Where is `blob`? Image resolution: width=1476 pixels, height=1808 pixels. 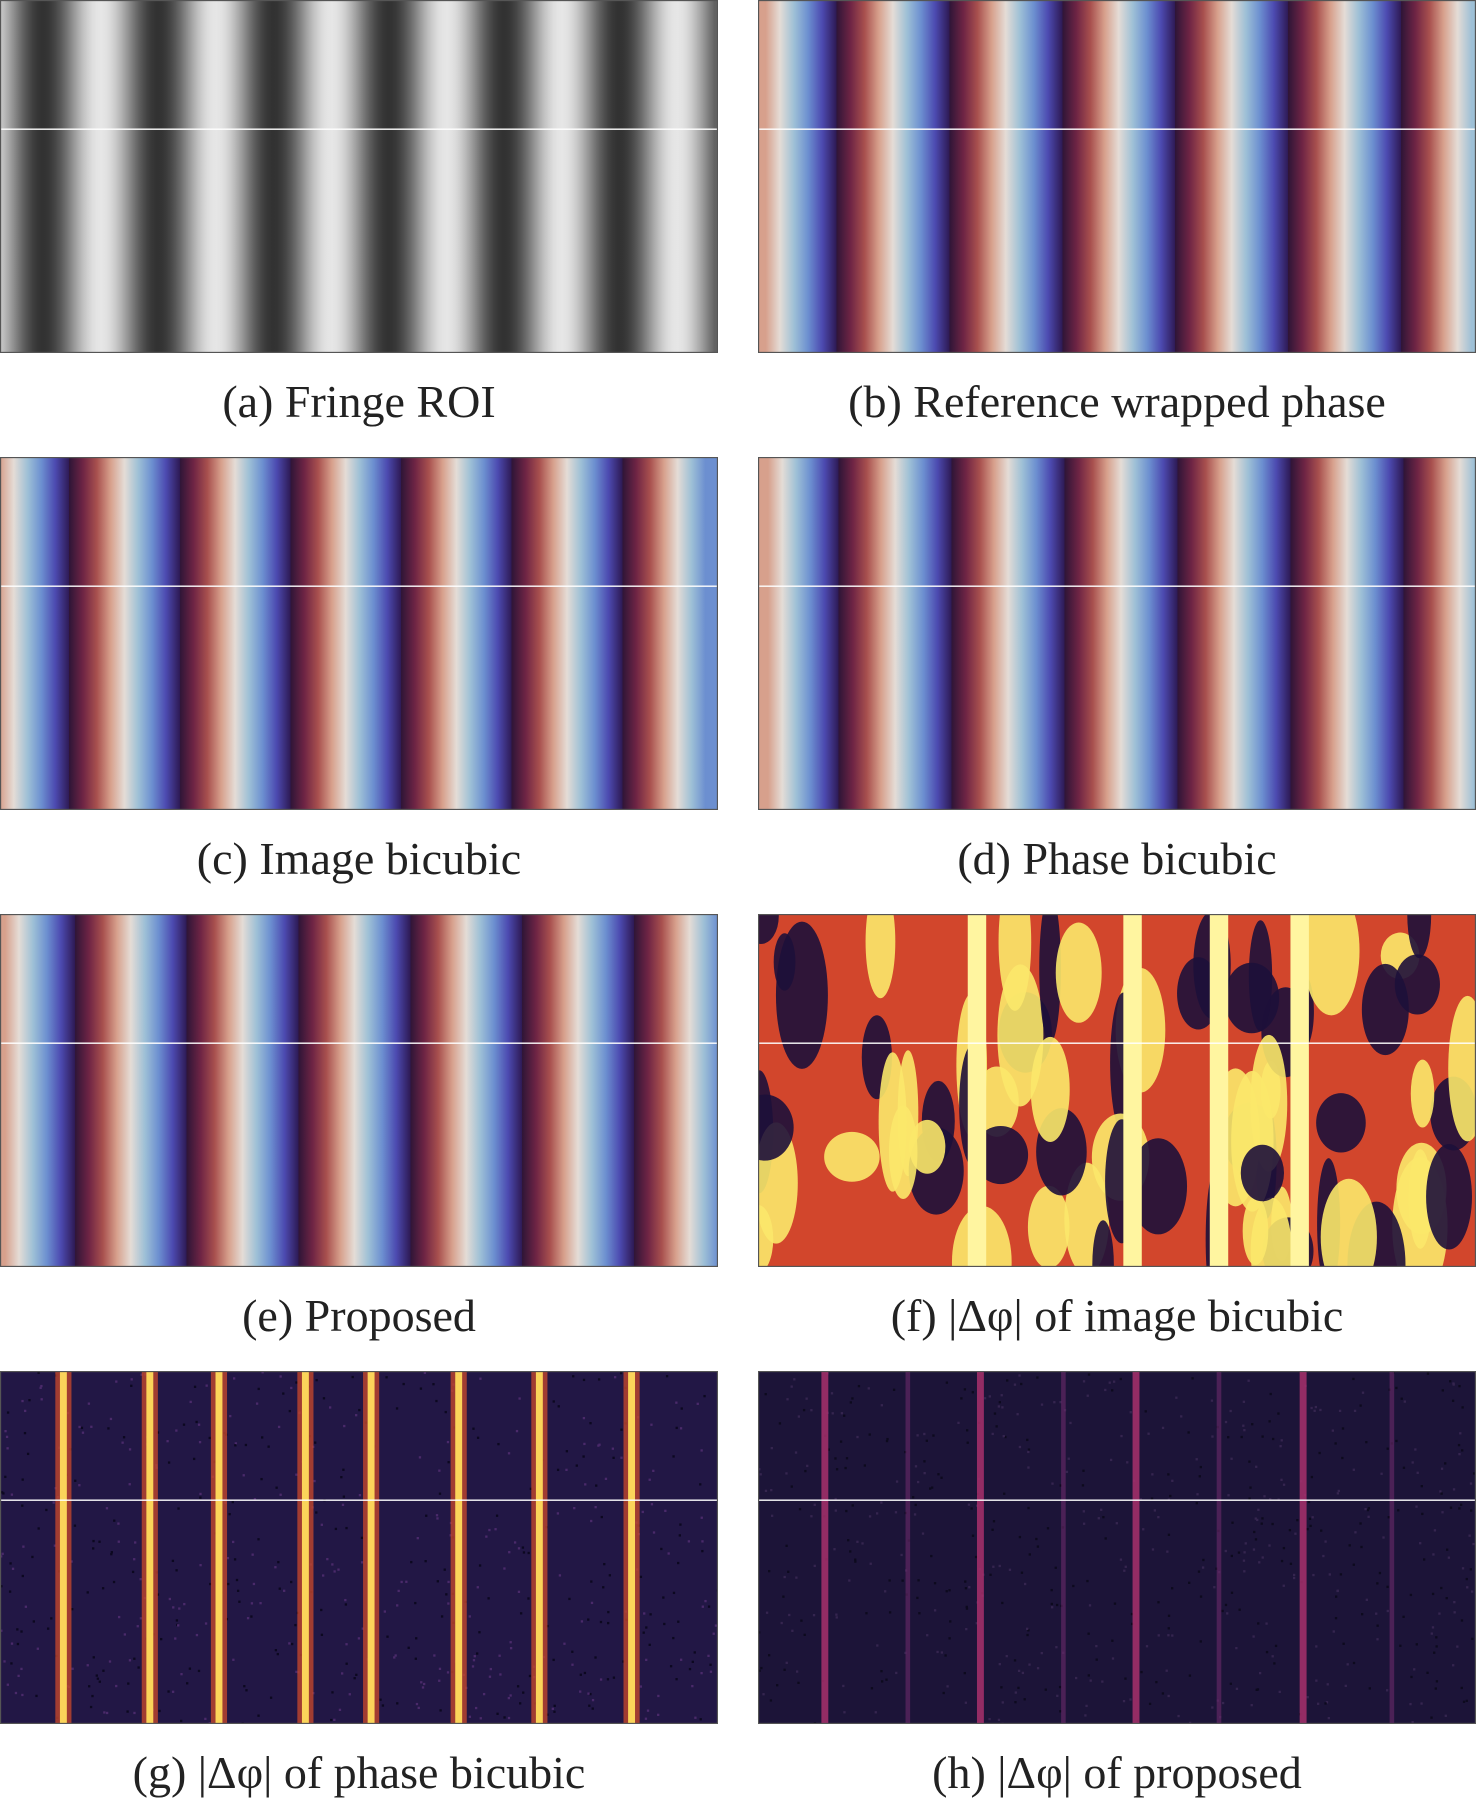 blob is located at coordinates (1385, 1009).